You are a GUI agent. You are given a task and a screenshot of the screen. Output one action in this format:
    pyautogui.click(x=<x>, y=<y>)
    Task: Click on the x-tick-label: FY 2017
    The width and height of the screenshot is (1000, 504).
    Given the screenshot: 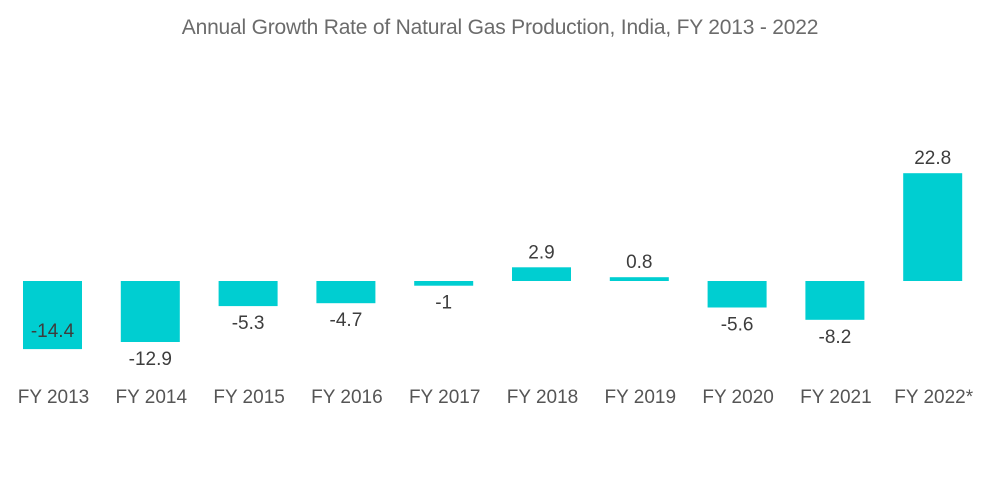 What is the action you would take?
    pyautogui.click(x=444, y=397)
    